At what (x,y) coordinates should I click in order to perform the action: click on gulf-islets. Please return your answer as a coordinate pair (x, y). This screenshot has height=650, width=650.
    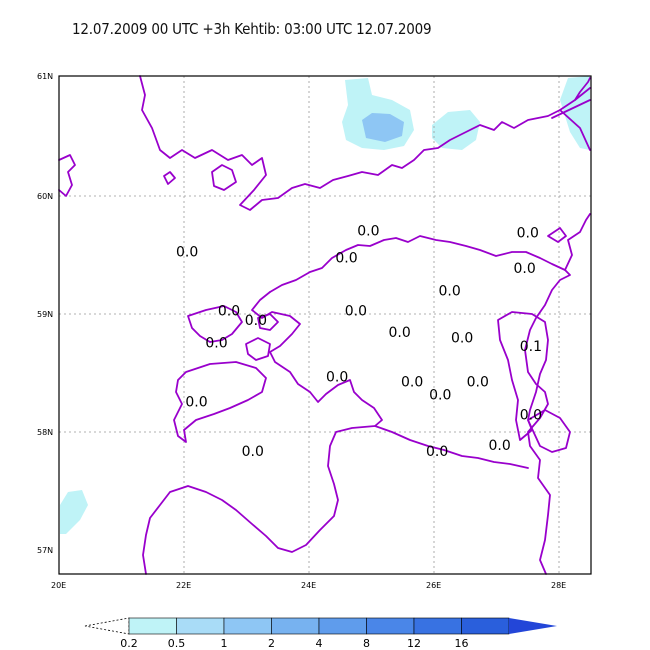
    Looking at the image, I should click on (557, 235).